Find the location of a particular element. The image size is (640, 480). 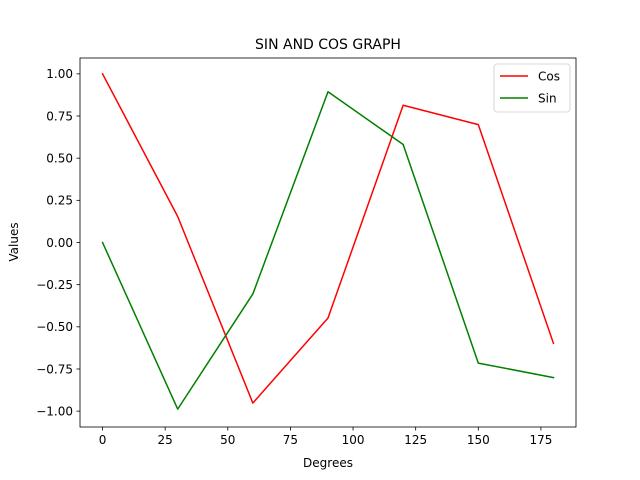

x-ticks: 0 25 50 75 100 125 150 175 is located at coordinates (325, 437).